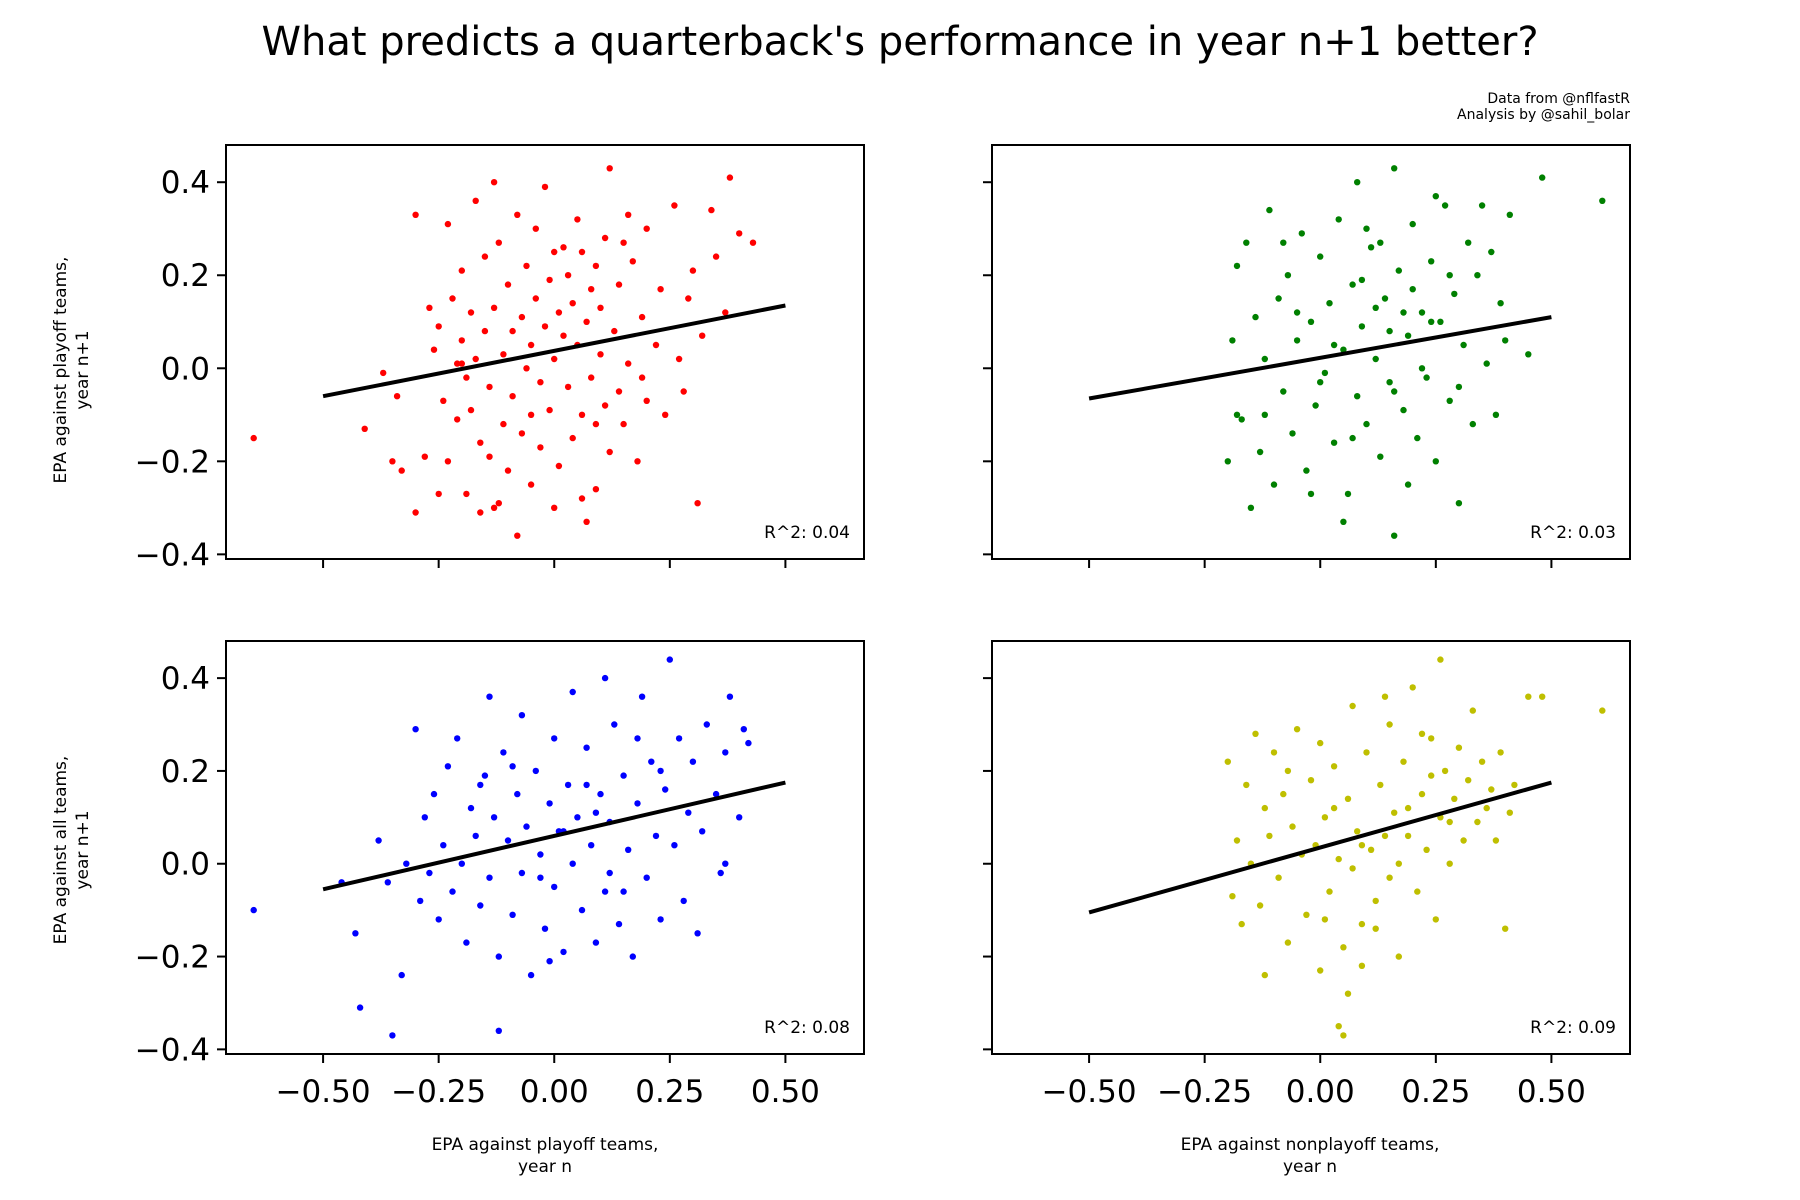  Describe the element at coordinates (1089, 1092) in the screenshot. I see `x-tick-label: −0.50` at that location.